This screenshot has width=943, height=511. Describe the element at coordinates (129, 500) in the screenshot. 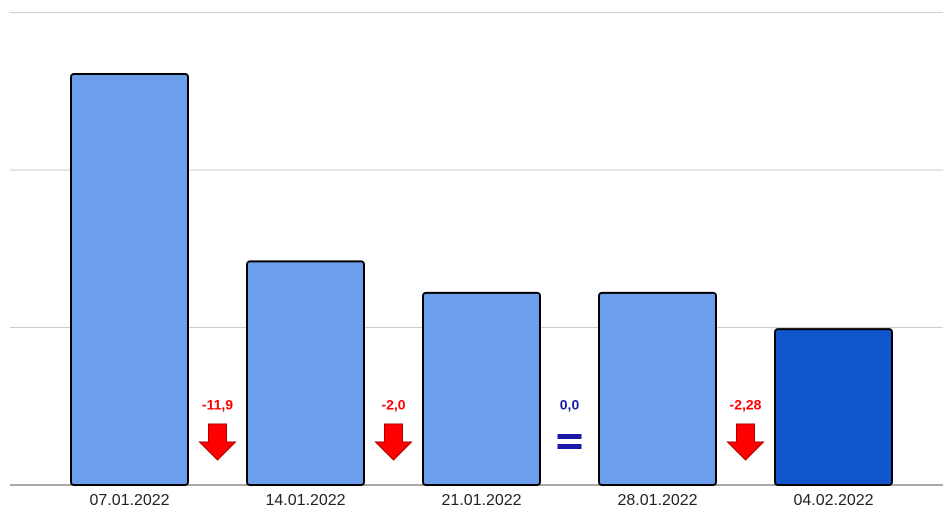

I see `x-tick-label: 07.01.2022` at that location.